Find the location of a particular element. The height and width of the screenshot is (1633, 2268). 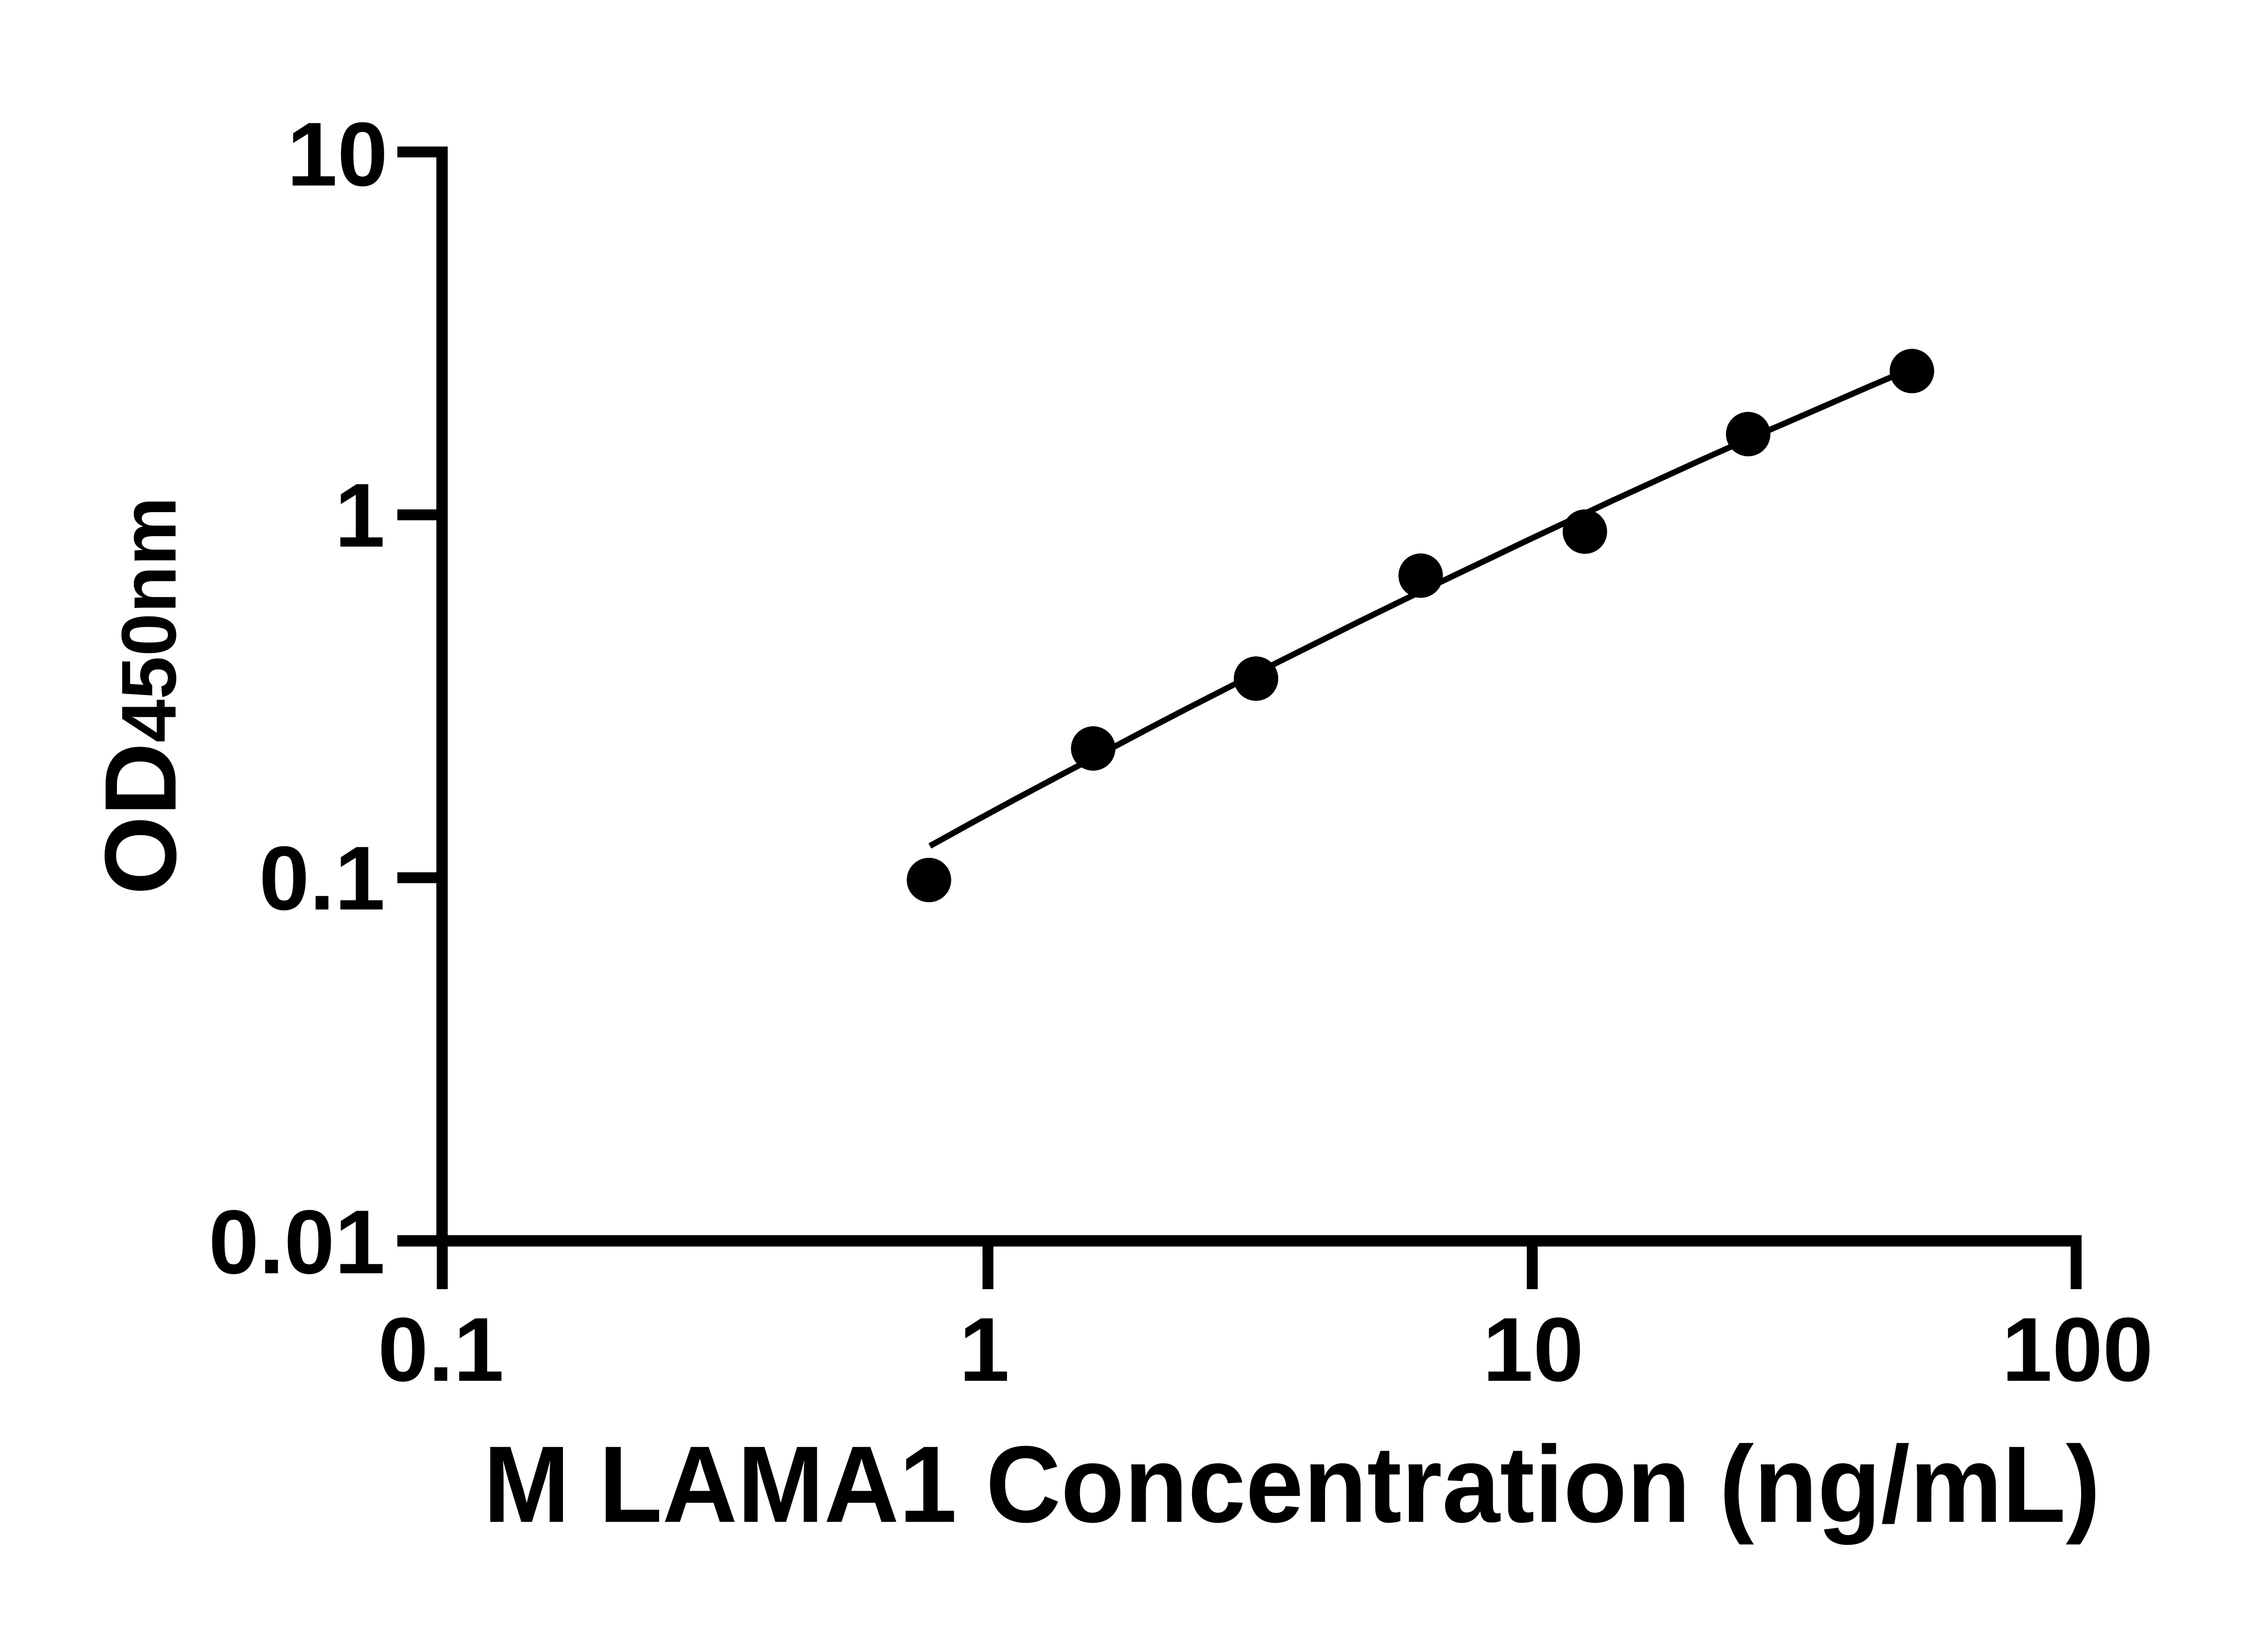

svg-text: 100 is located at coordinates (2078, 1349).